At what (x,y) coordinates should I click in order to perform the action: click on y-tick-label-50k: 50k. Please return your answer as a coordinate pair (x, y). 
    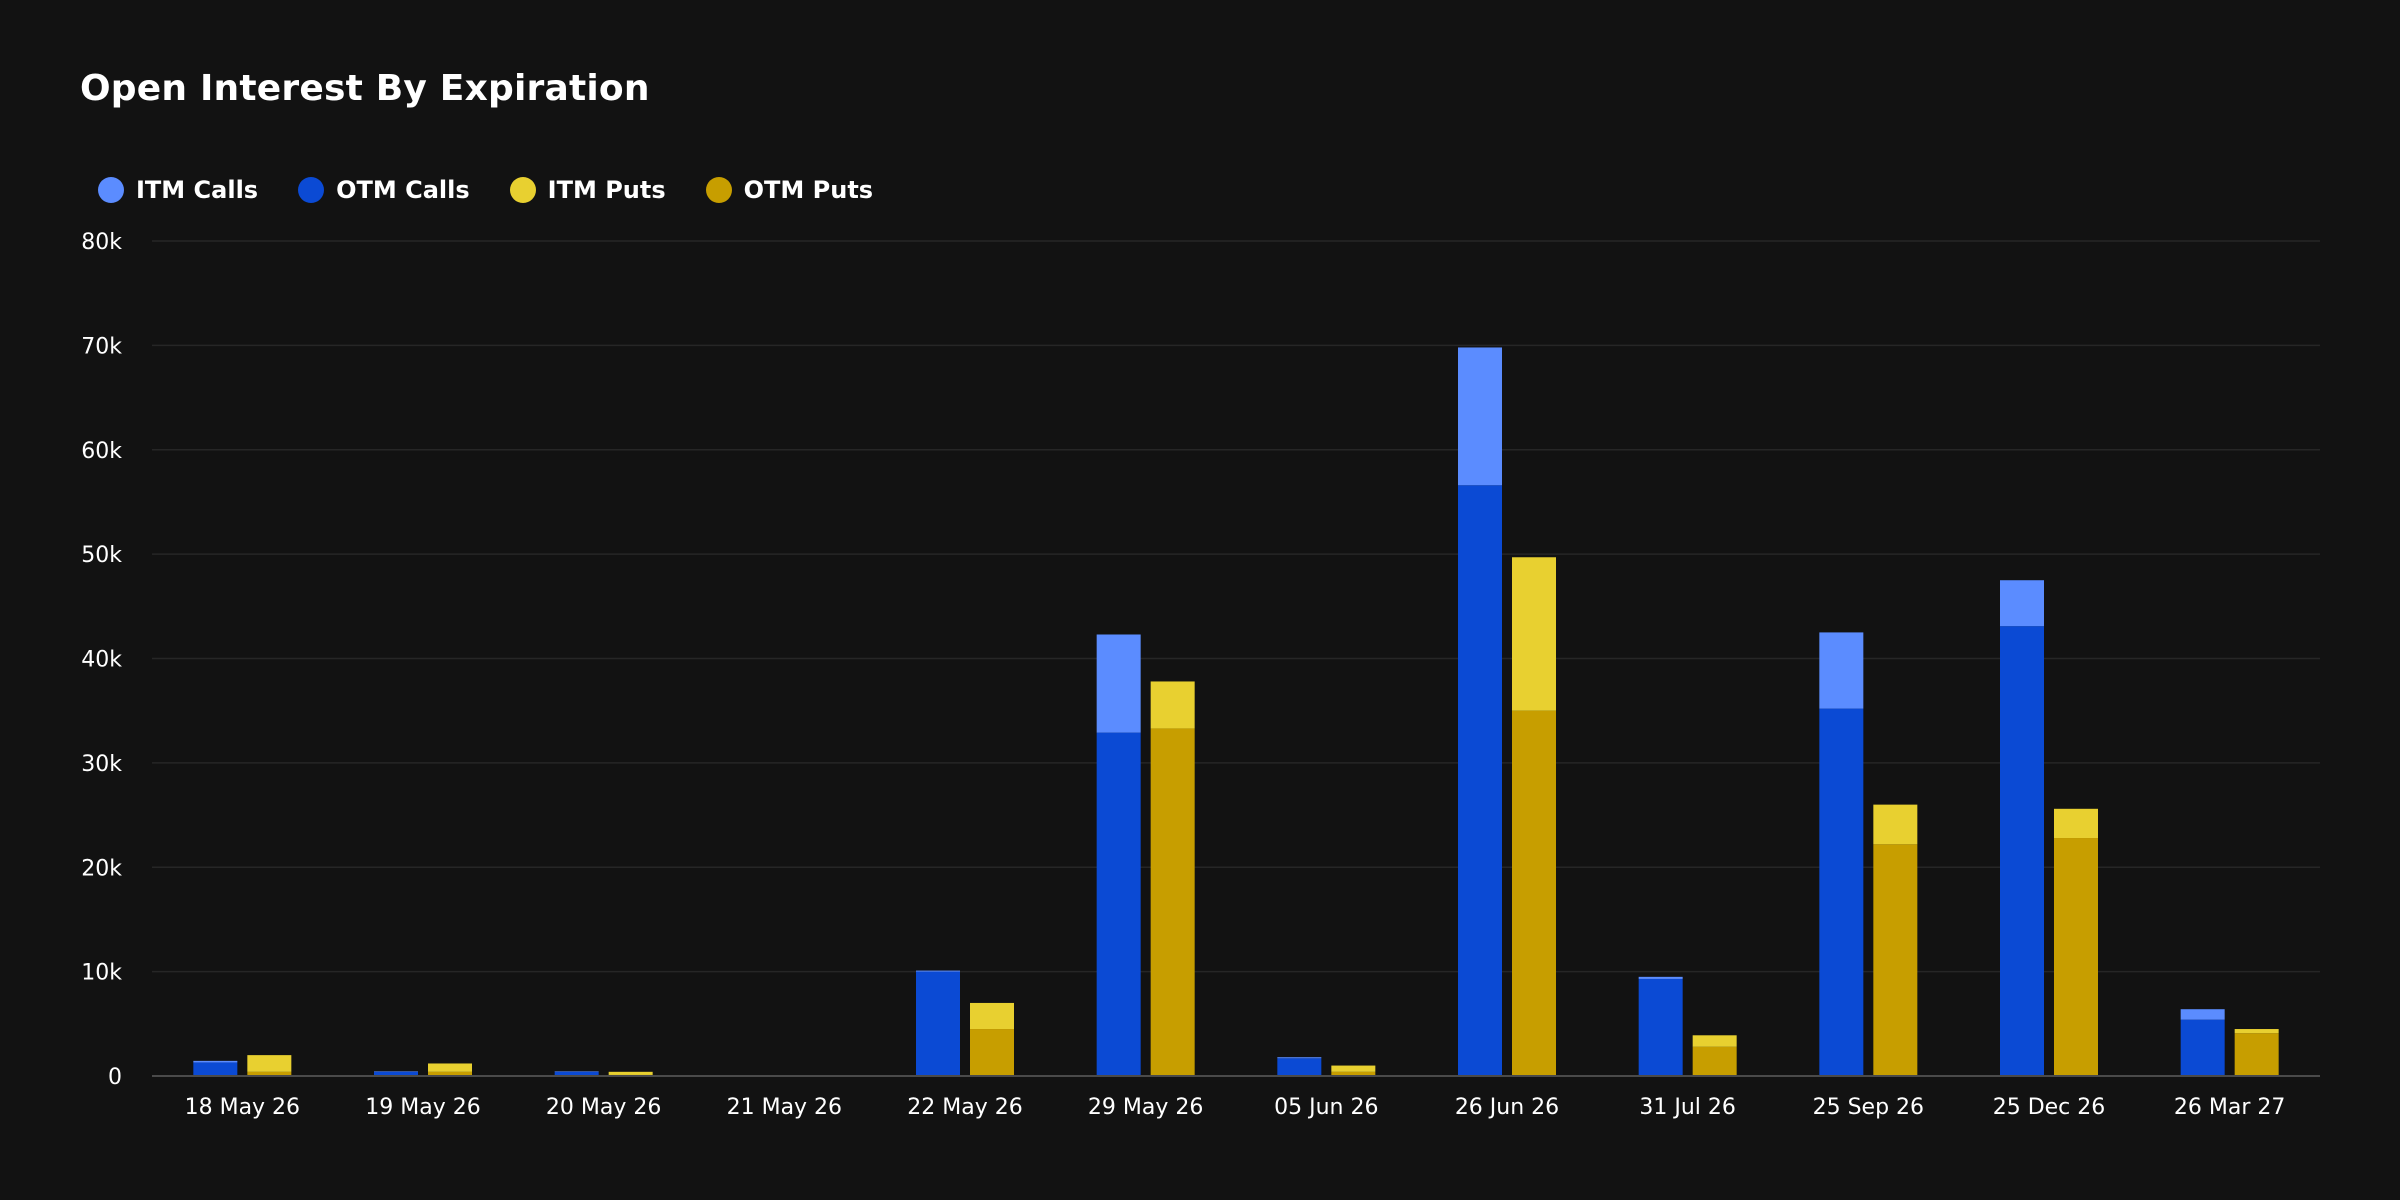
    Looking at the image, I should click on (101, 555).